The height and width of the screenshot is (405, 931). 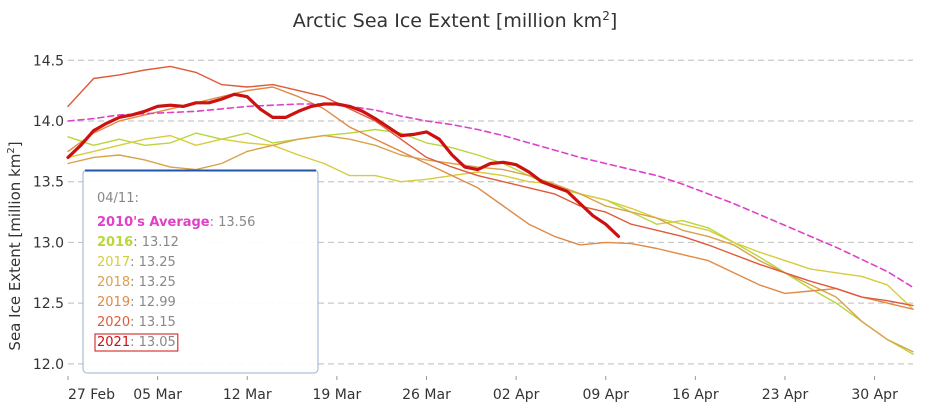 What do you see at coordinates (118, 198) in the screenshot?
I see `tooltip-date: 04/11:` at bounding box center [118, 198].